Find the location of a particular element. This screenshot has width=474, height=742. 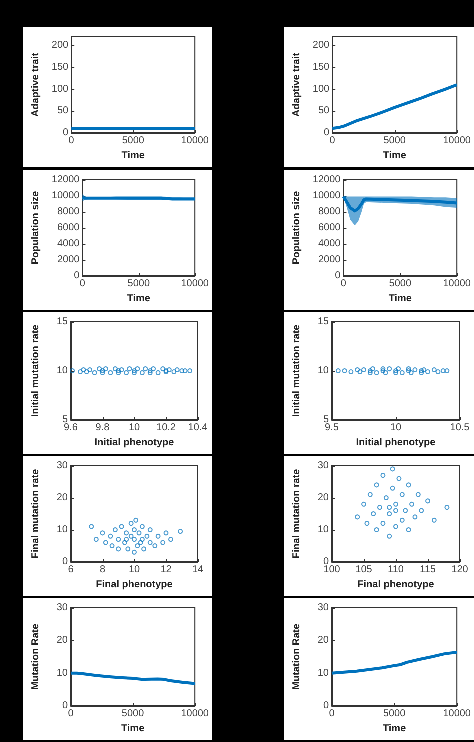

x-tick-label: 12 is located at coordinates (166, 570).